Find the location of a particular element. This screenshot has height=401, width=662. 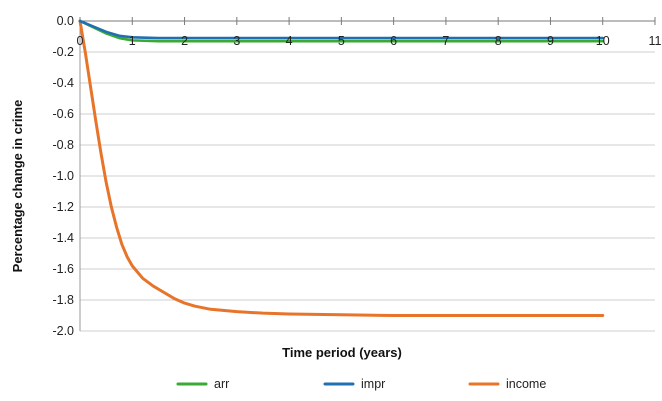

x-tick-label: 1 is located at coordinates (132, 41).